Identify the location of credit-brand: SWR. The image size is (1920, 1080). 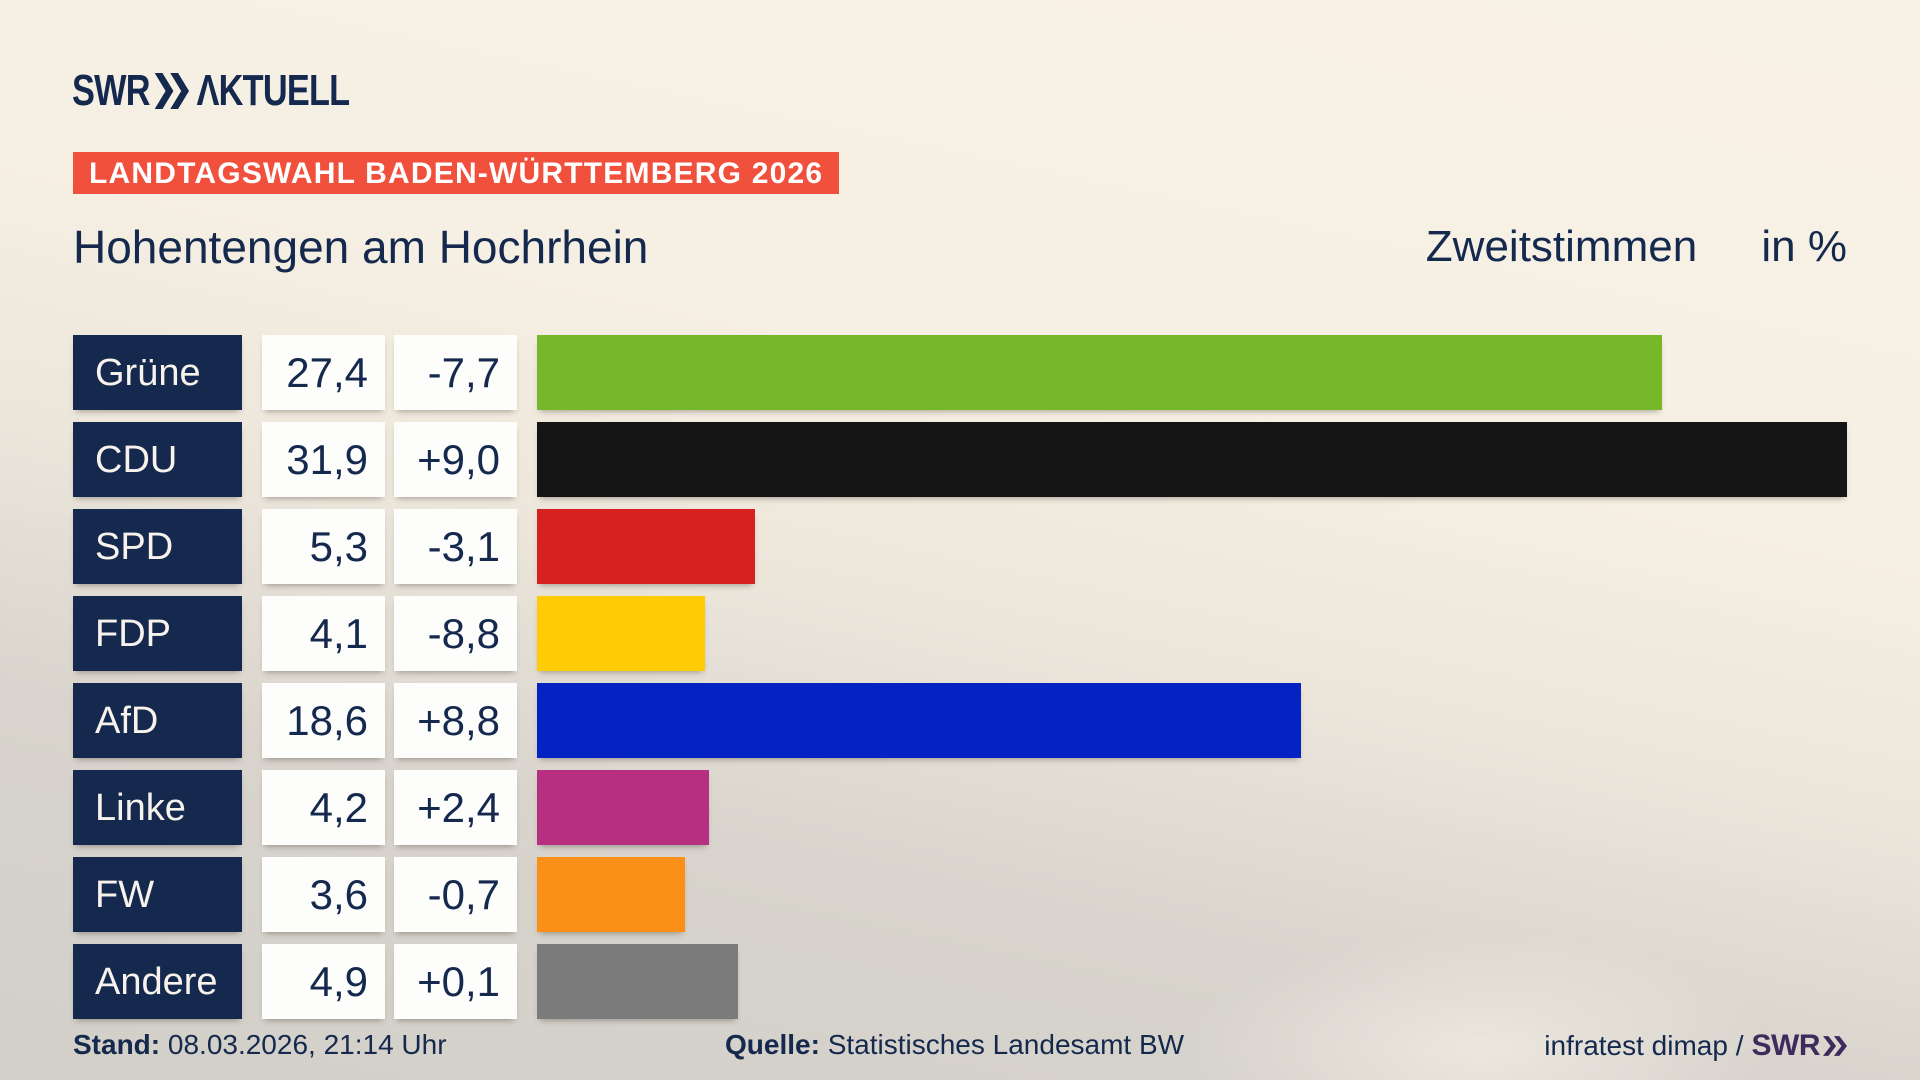
(1799, 1046).